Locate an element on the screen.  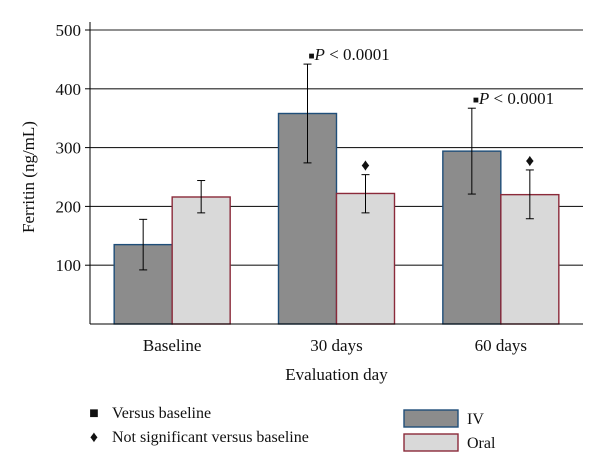
legend-item-iv: IV is located at coordinates (443, 418).